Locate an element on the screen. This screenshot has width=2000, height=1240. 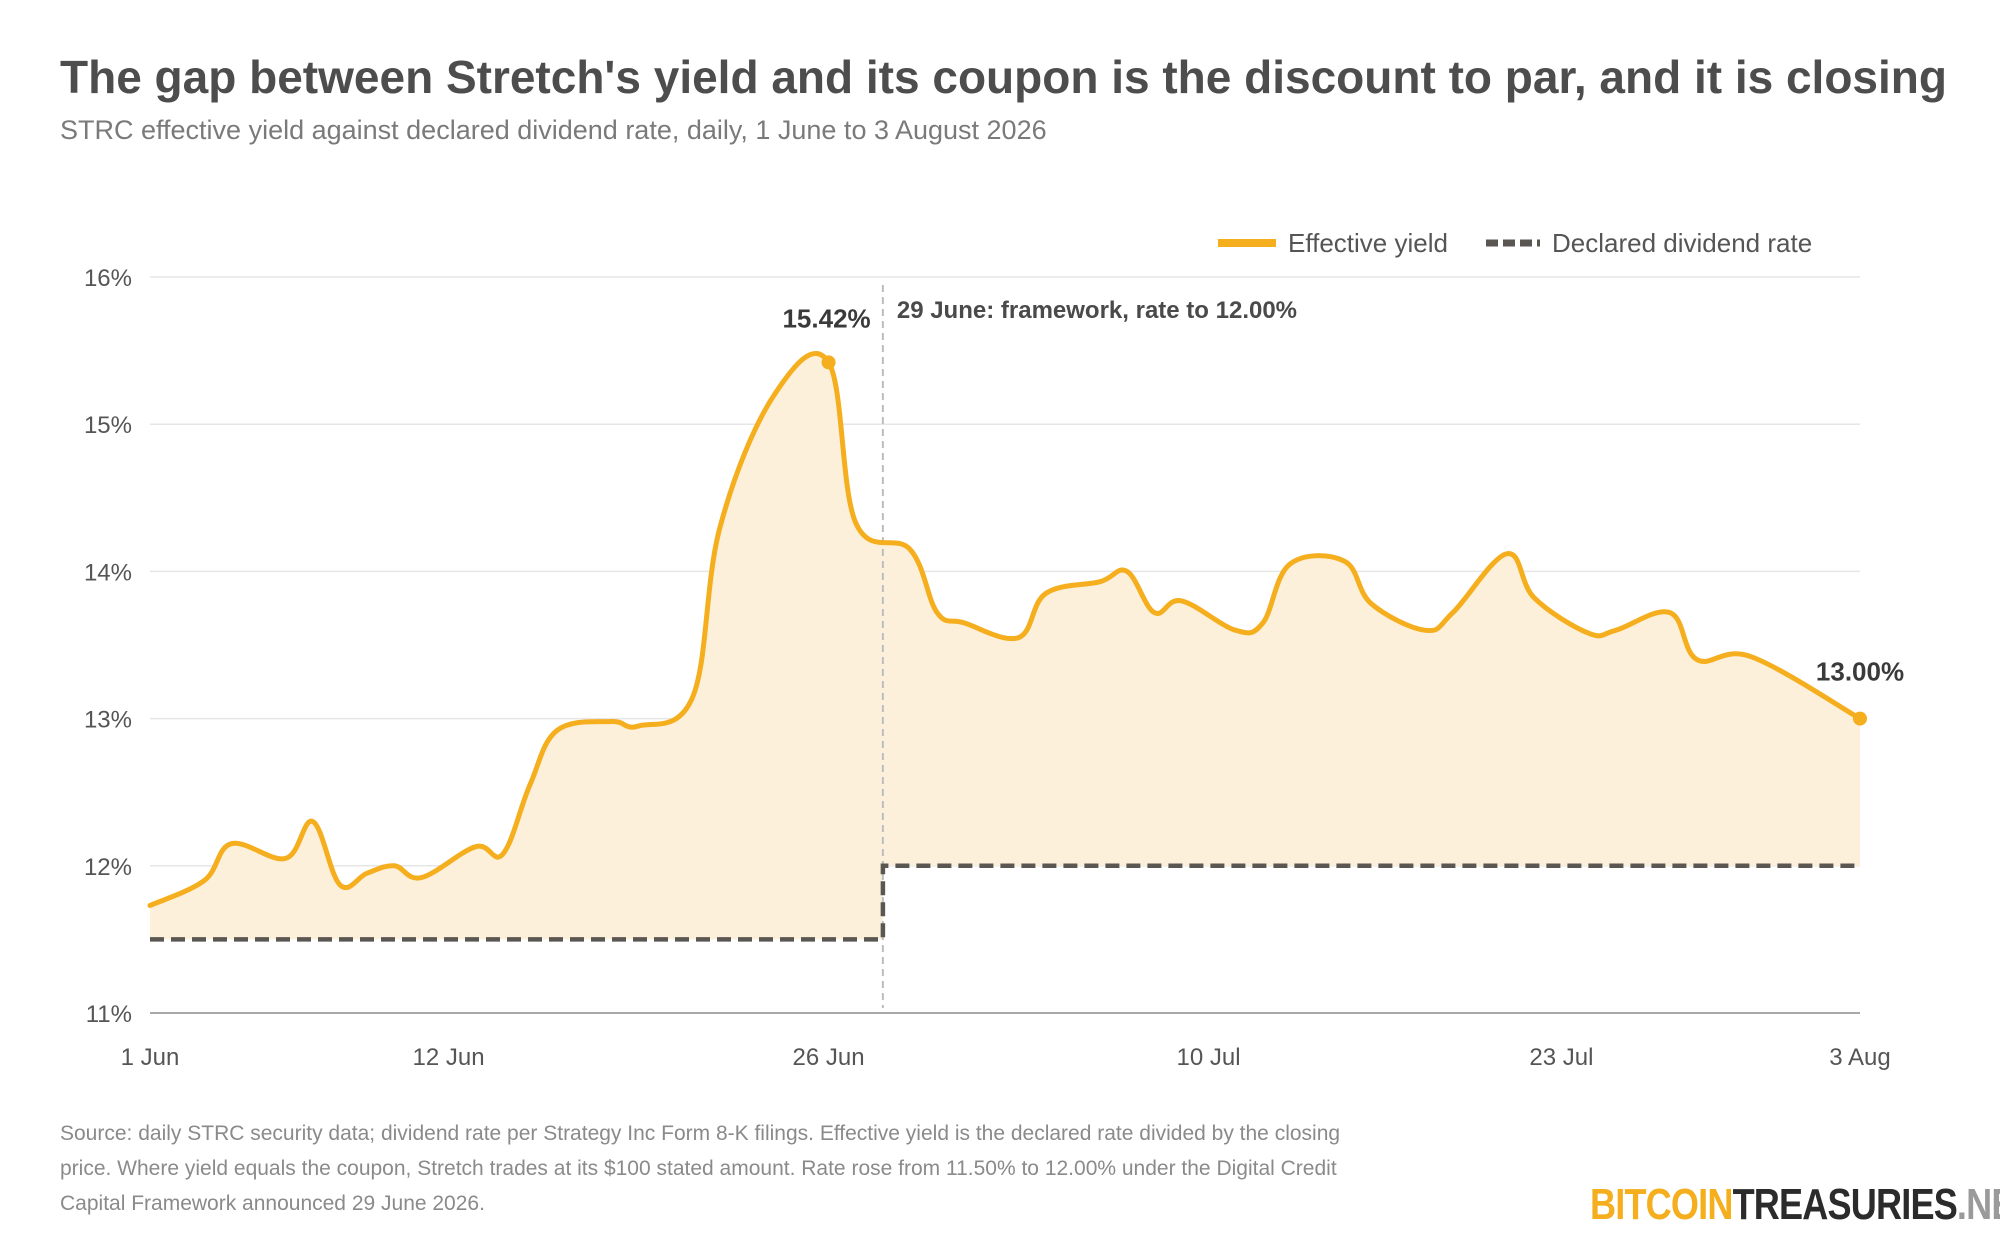
x-tick-label: 1 Jun is located at coordinates (150, 1057).